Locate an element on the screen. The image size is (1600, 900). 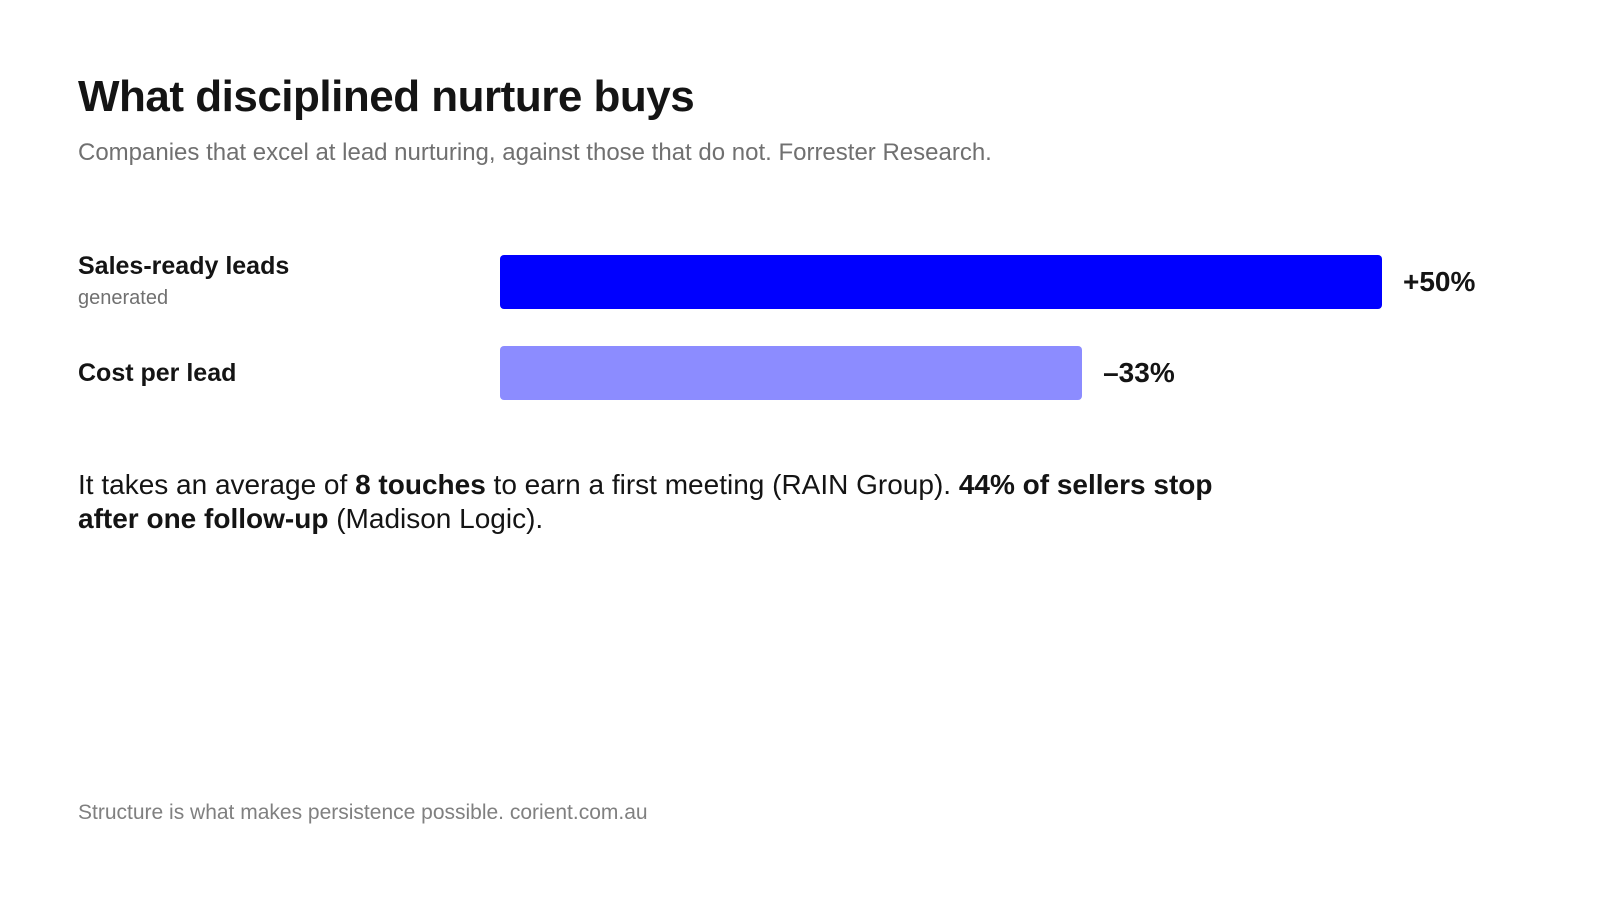
category-label: Sales-ready leads is located at coordinates (184, 266).